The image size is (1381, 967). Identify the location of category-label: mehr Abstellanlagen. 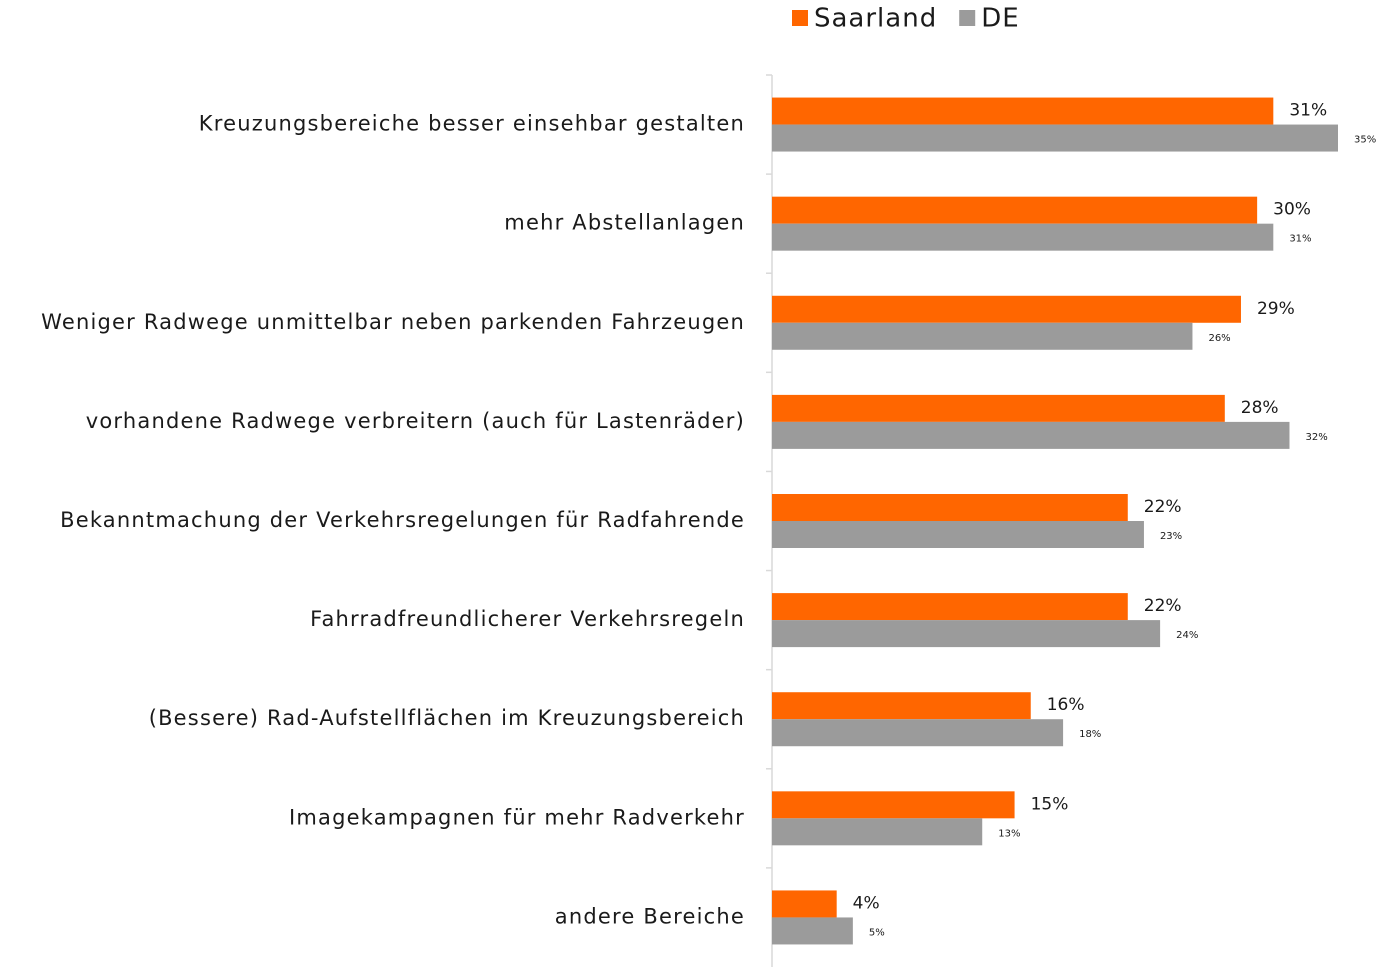
(624, 223).